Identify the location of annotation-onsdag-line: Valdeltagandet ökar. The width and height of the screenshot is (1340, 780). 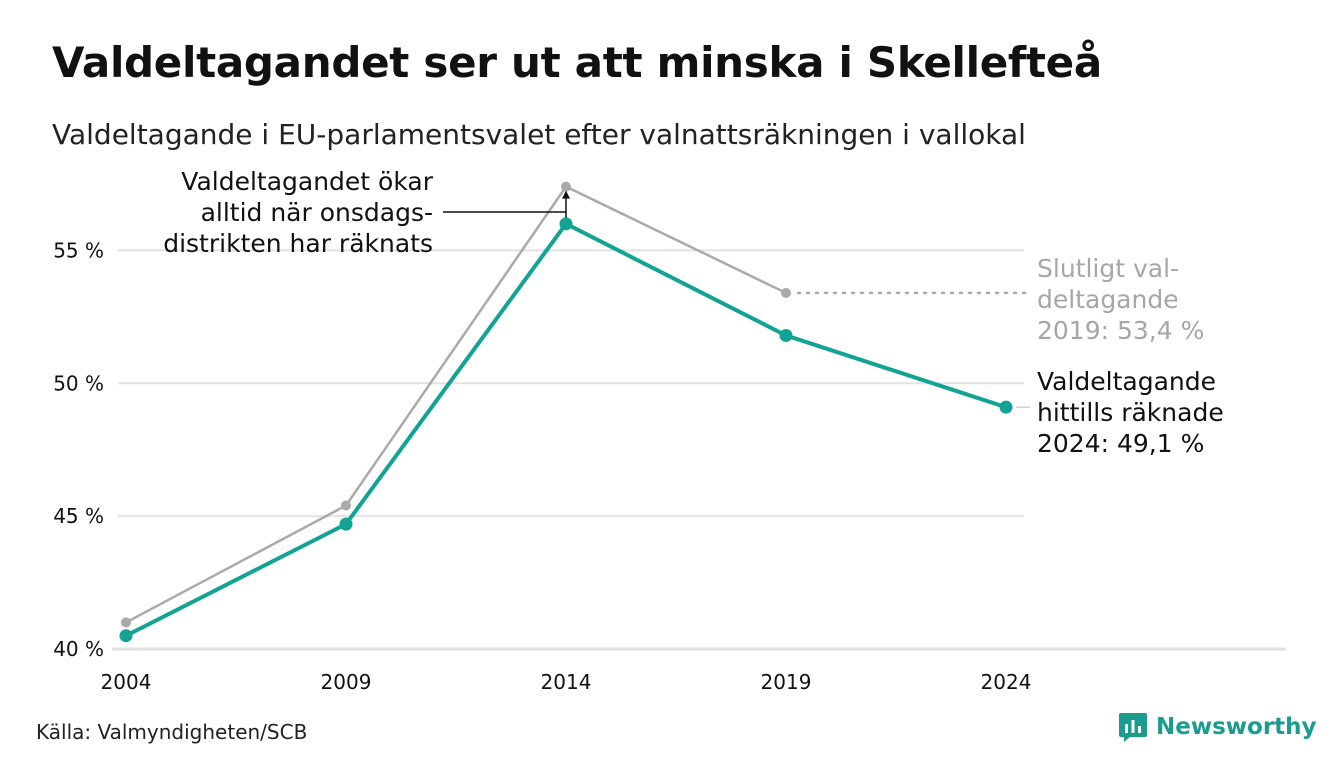
(307, 181).